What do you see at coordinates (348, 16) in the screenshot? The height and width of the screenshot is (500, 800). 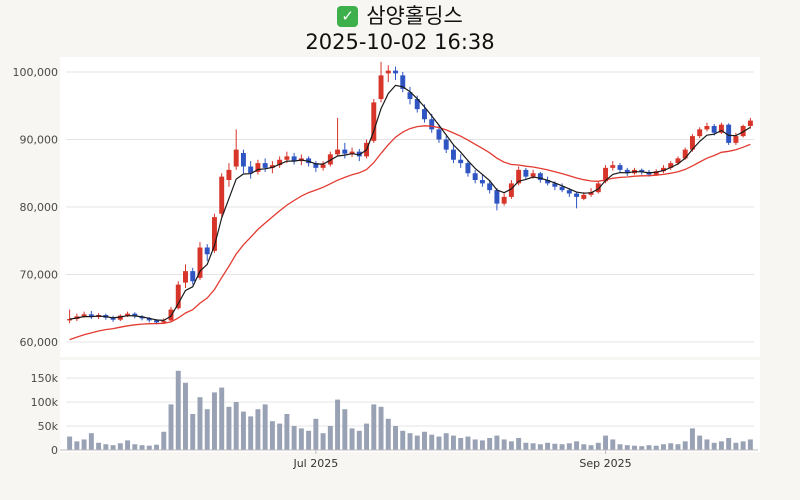 I see `green-check-icon: ✓` at bounding box center [348, 16].